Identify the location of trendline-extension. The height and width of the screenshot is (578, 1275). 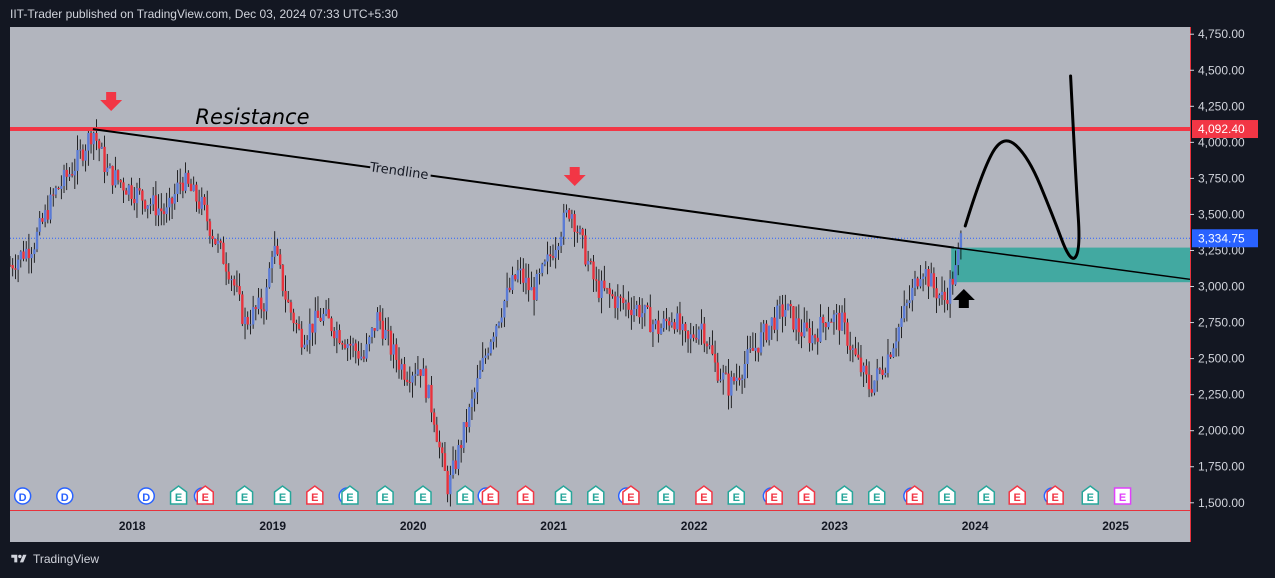
(1072, 263).